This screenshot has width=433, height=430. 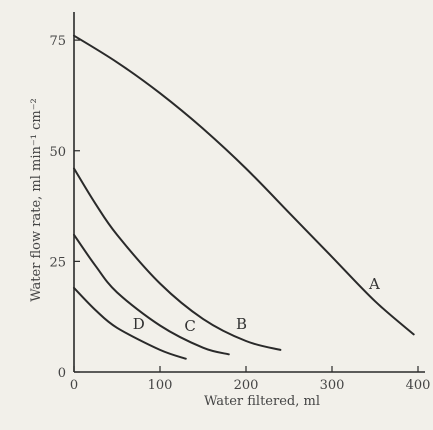 I want to click on y-axis-title: Water flow rate, ml min⁻¹ cm⁻², so click(x=36, y=200).